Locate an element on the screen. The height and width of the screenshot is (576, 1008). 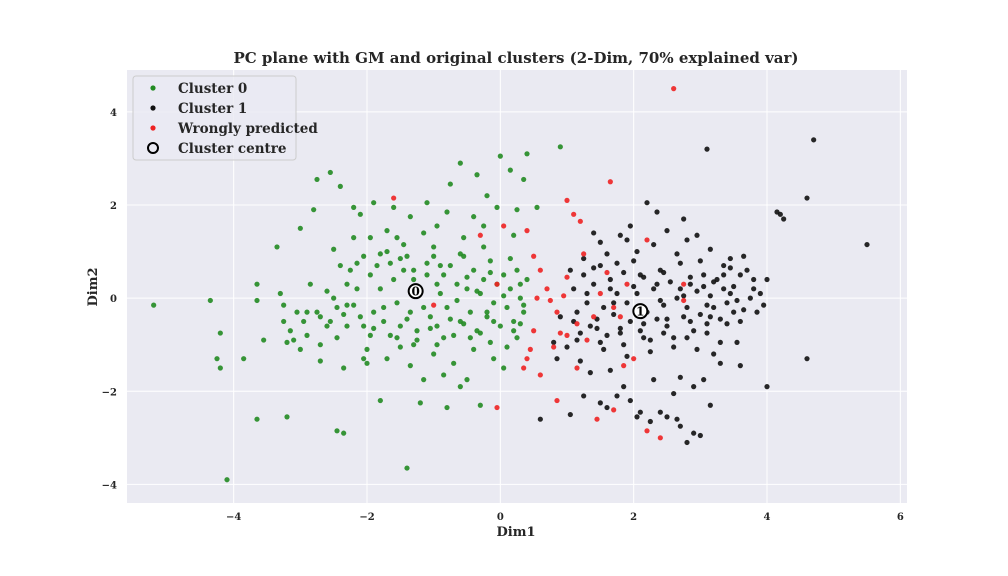
y-tick-label: 0 is located at coordinates (113, 299).